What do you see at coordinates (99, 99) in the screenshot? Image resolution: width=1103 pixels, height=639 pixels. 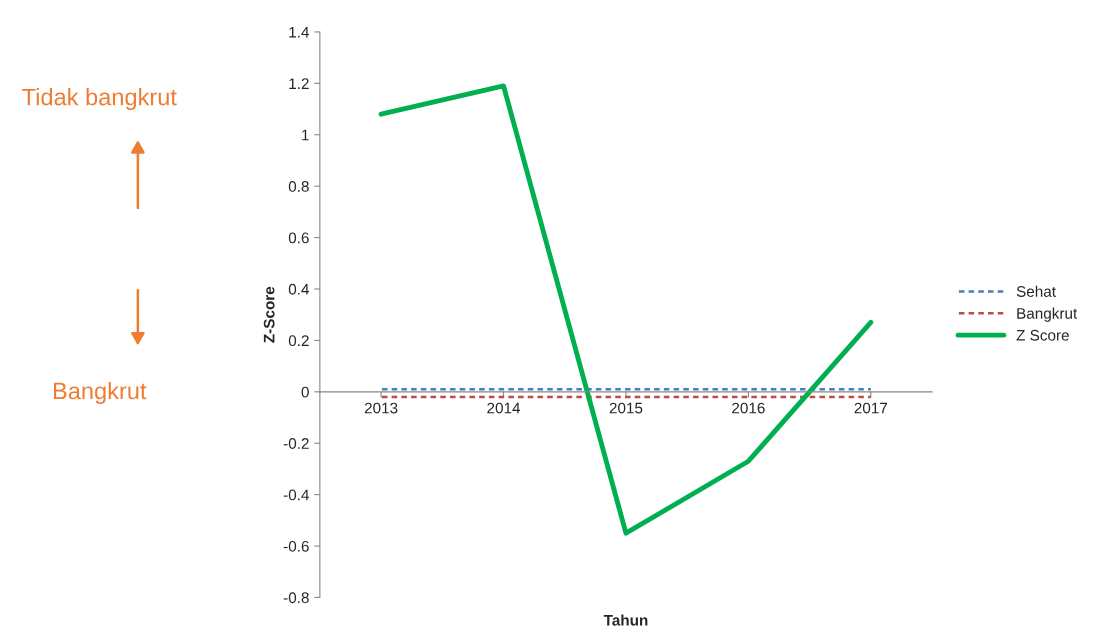 I see `text: Tidak bangkrut` at bounding box center [99, 99].